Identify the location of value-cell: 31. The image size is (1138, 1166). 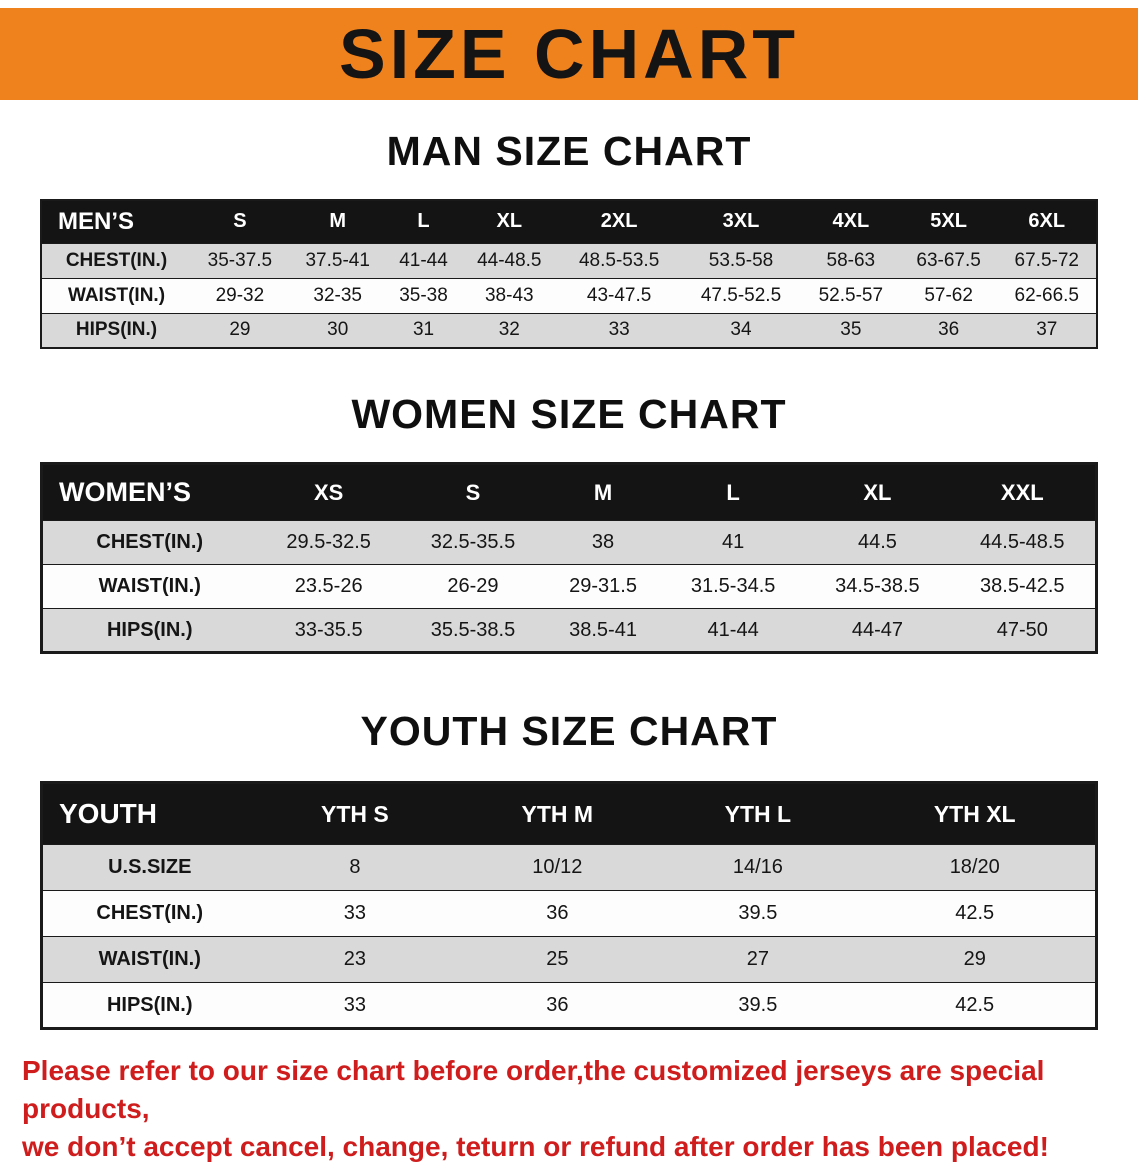
(423, 330).